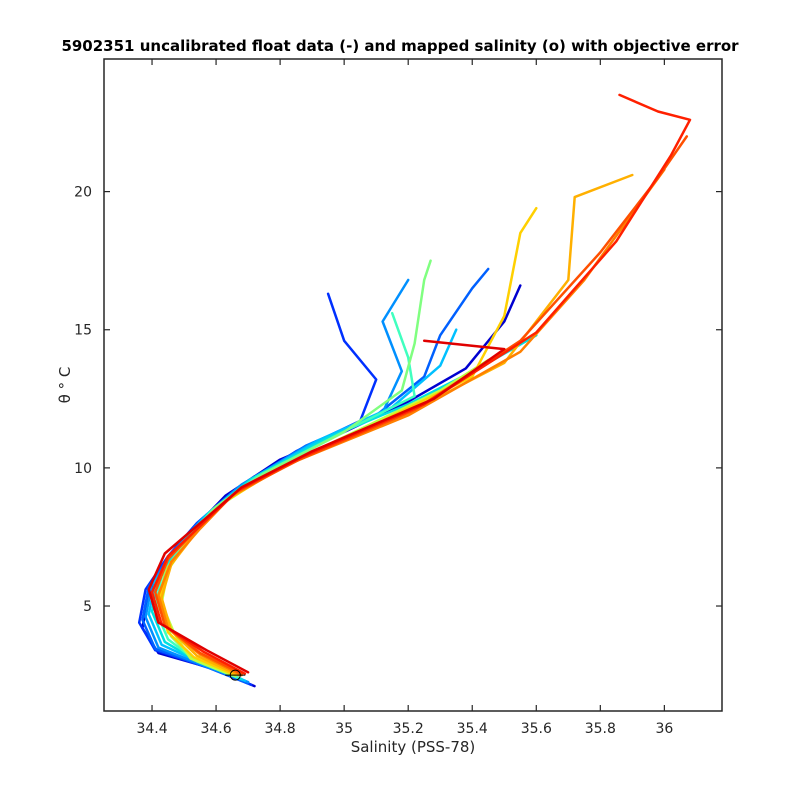  What do you see at coordinates (65, 385) in the screenshot?
I see `y-axis-label: θ ° C` at bounding box center [65, 385].